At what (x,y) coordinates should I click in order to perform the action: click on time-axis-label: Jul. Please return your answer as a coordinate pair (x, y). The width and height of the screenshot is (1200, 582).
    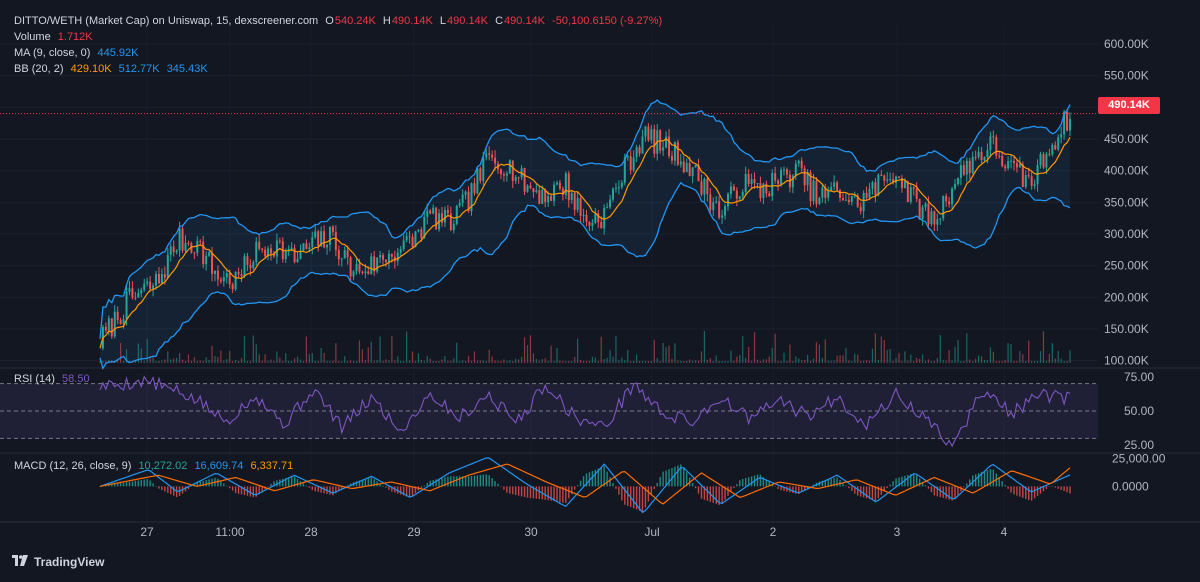
    Looking at the image, I should click on (651, 532).